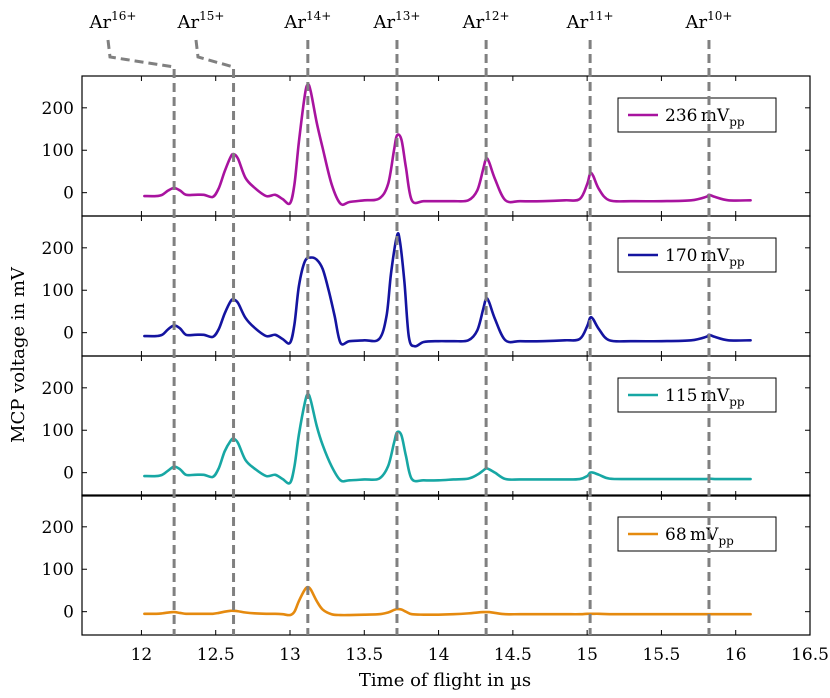  I want to click on legend-label: 236 mVpp, so click(705, 117).